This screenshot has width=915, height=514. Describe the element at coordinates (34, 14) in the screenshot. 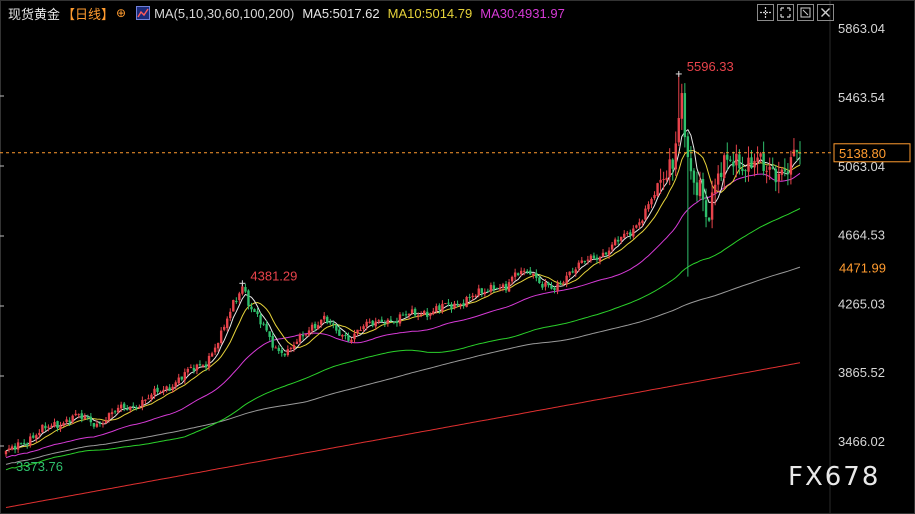

I see `instrument-name: 现货黄金` at that location.